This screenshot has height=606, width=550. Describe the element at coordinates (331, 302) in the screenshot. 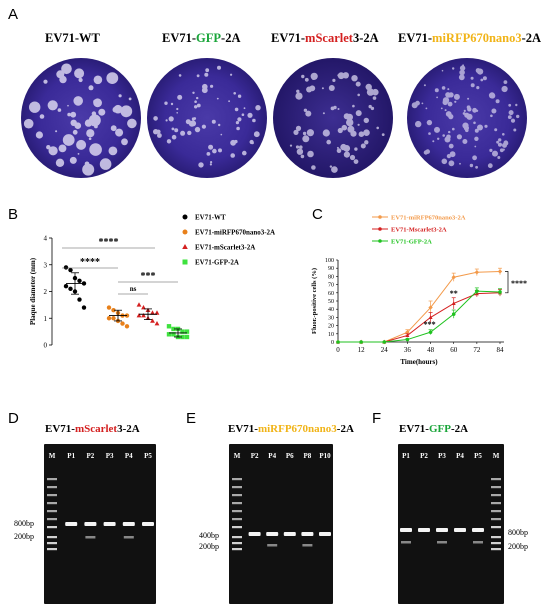

I see `c-y-tick-label: 50` at that location.